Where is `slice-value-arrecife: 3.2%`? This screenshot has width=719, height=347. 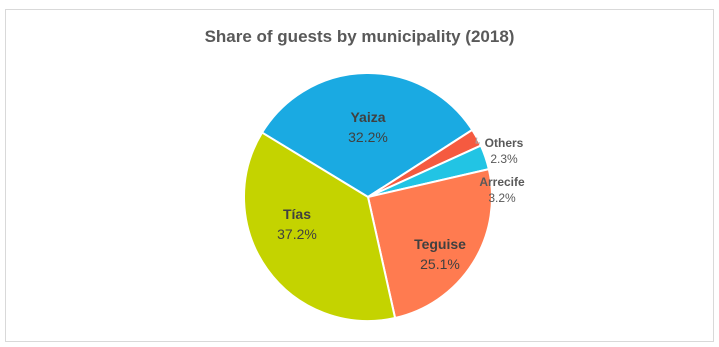 slice-value-arrecife: 3.2% is located at coordinates (502, 198).